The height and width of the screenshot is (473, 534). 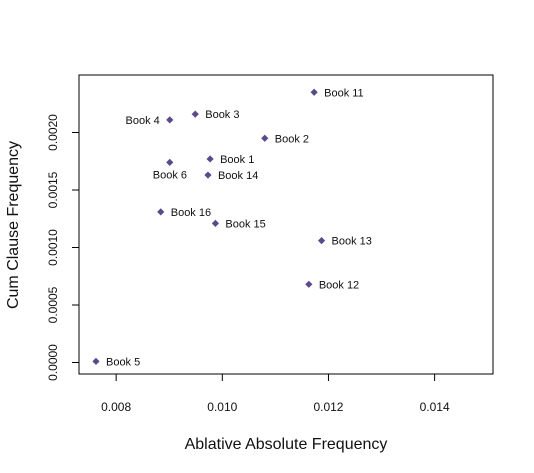 What do you see at coordinates (435, 407) in the screenshot?
I see `x-tick-label: 0.014` at bounding box center [435, 407].